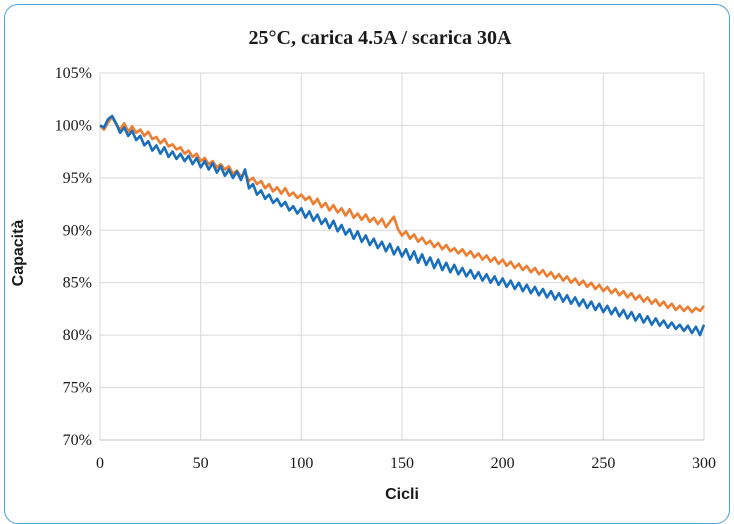  What do you see at coordinates (100, 463) in the screenshot?
I see `x-tick-label: 0` at bounding box center [100, 463].